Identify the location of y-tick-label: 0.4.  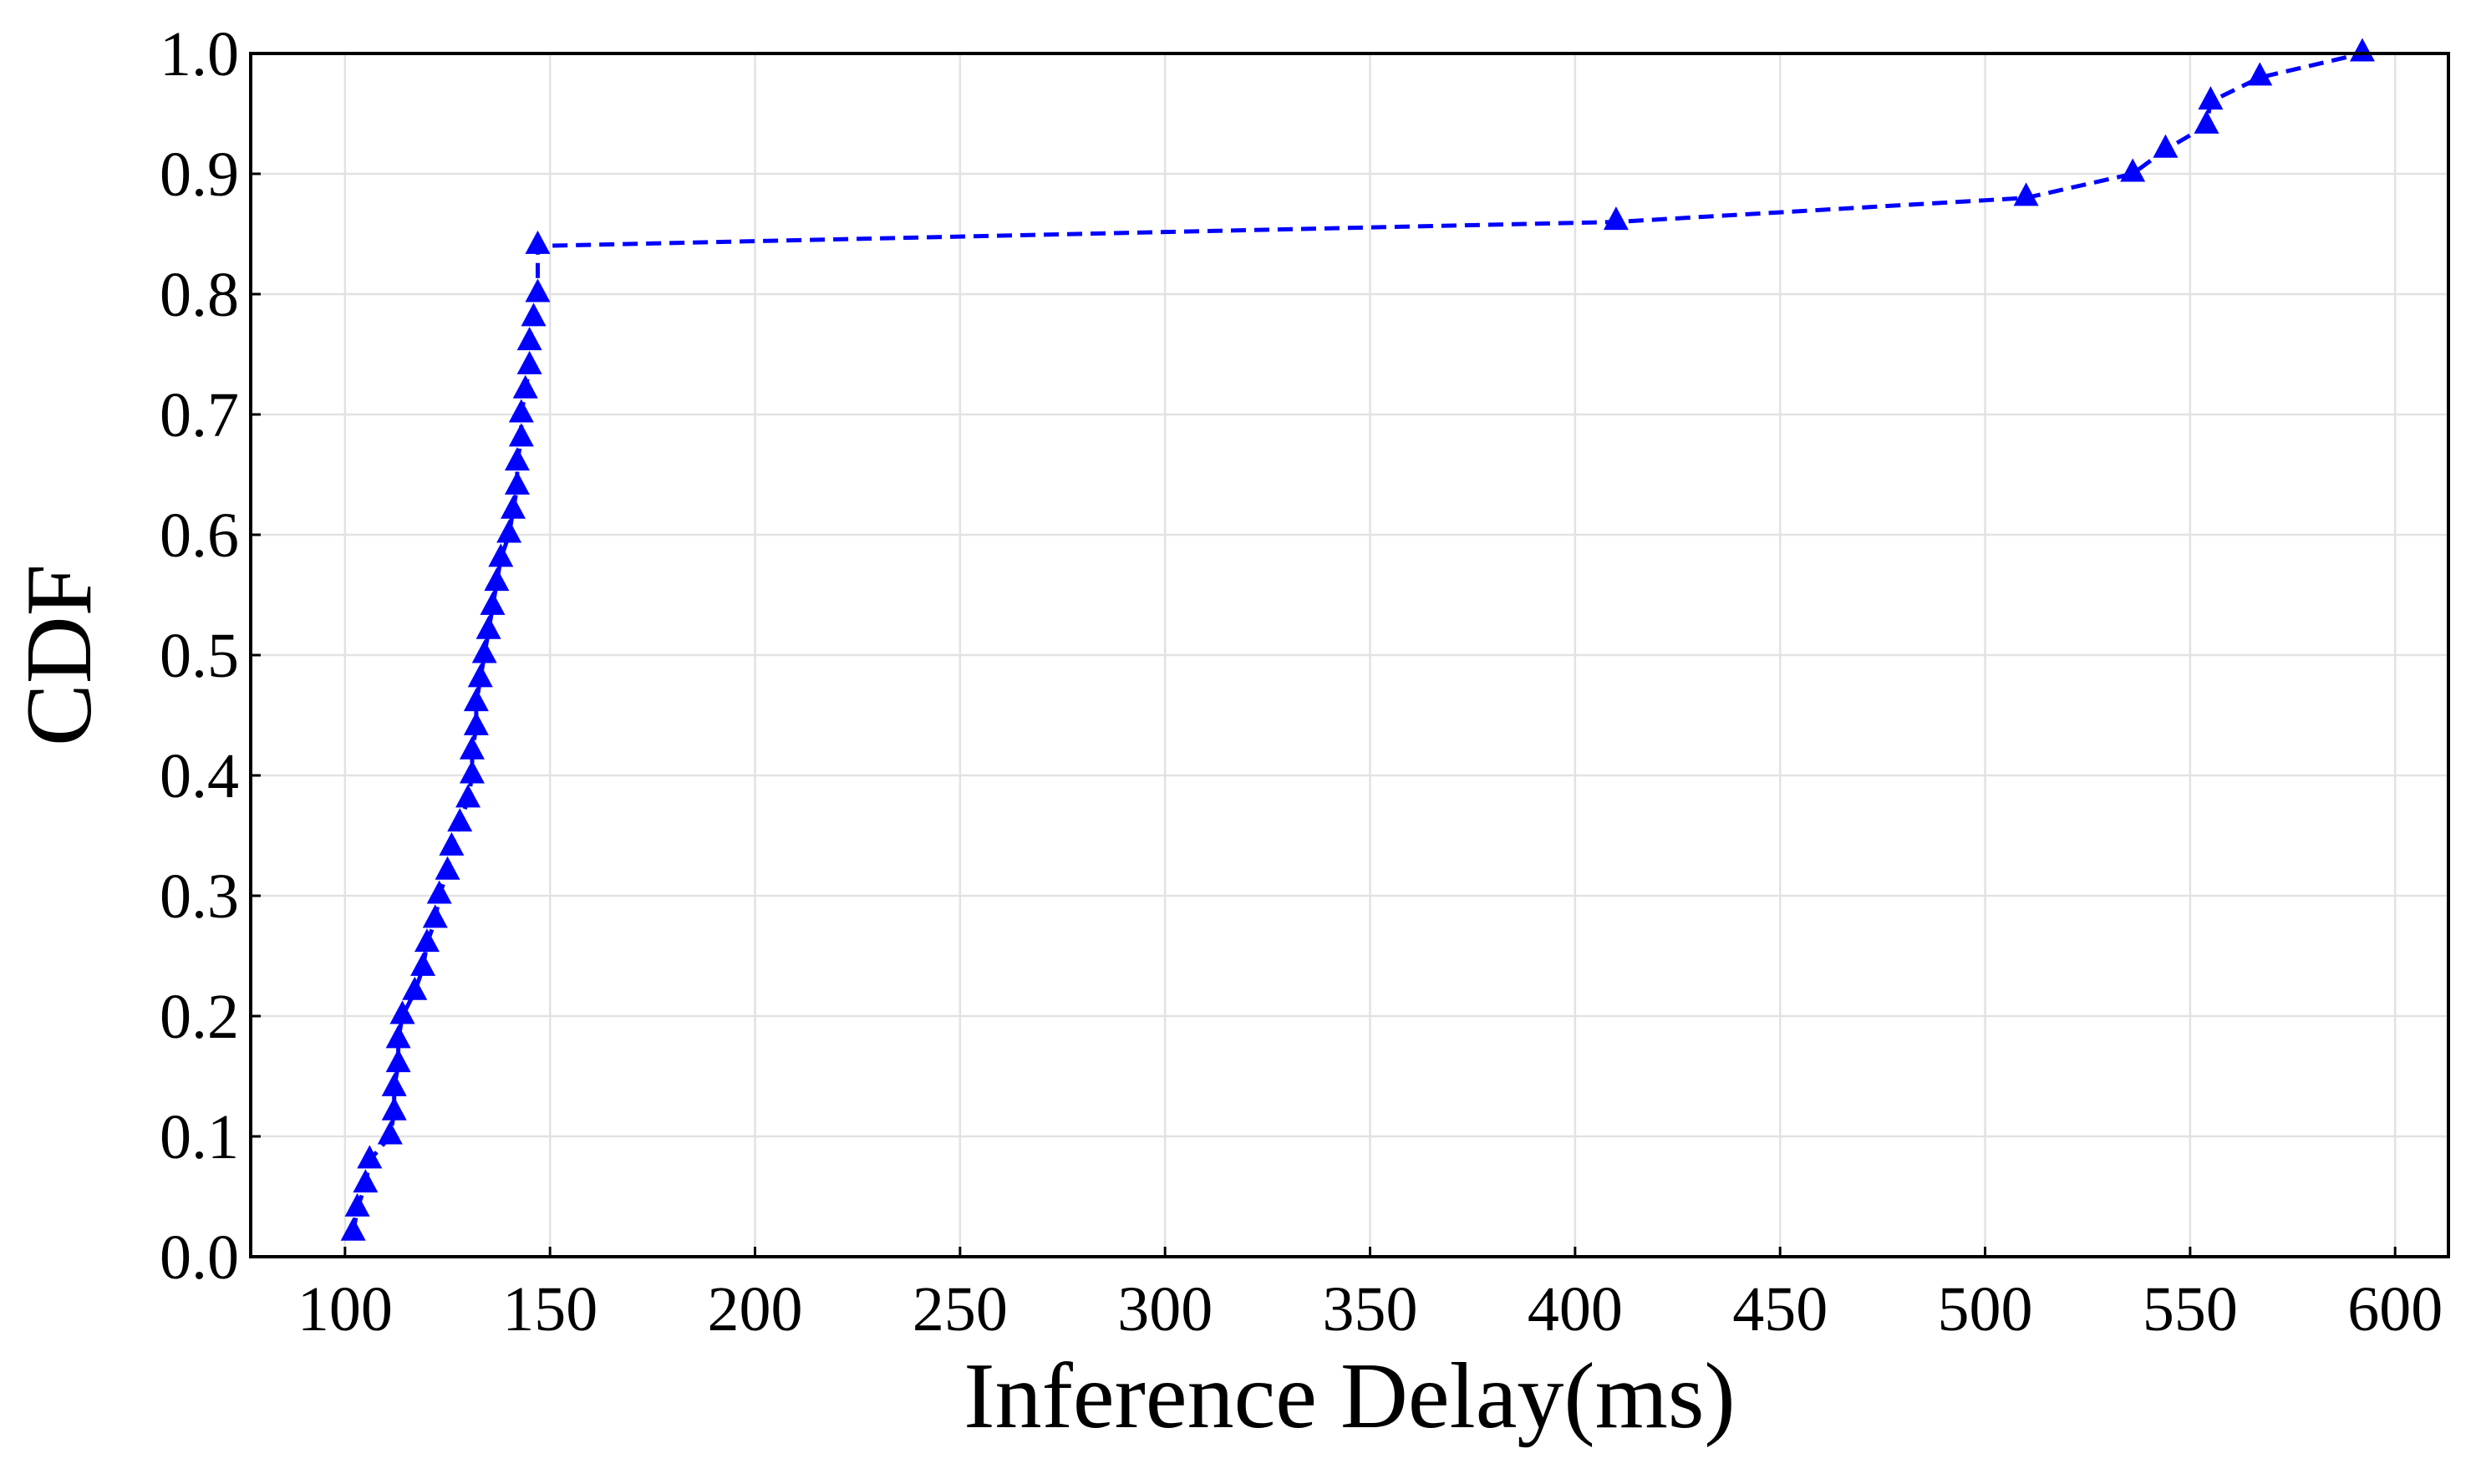
(199, 776).